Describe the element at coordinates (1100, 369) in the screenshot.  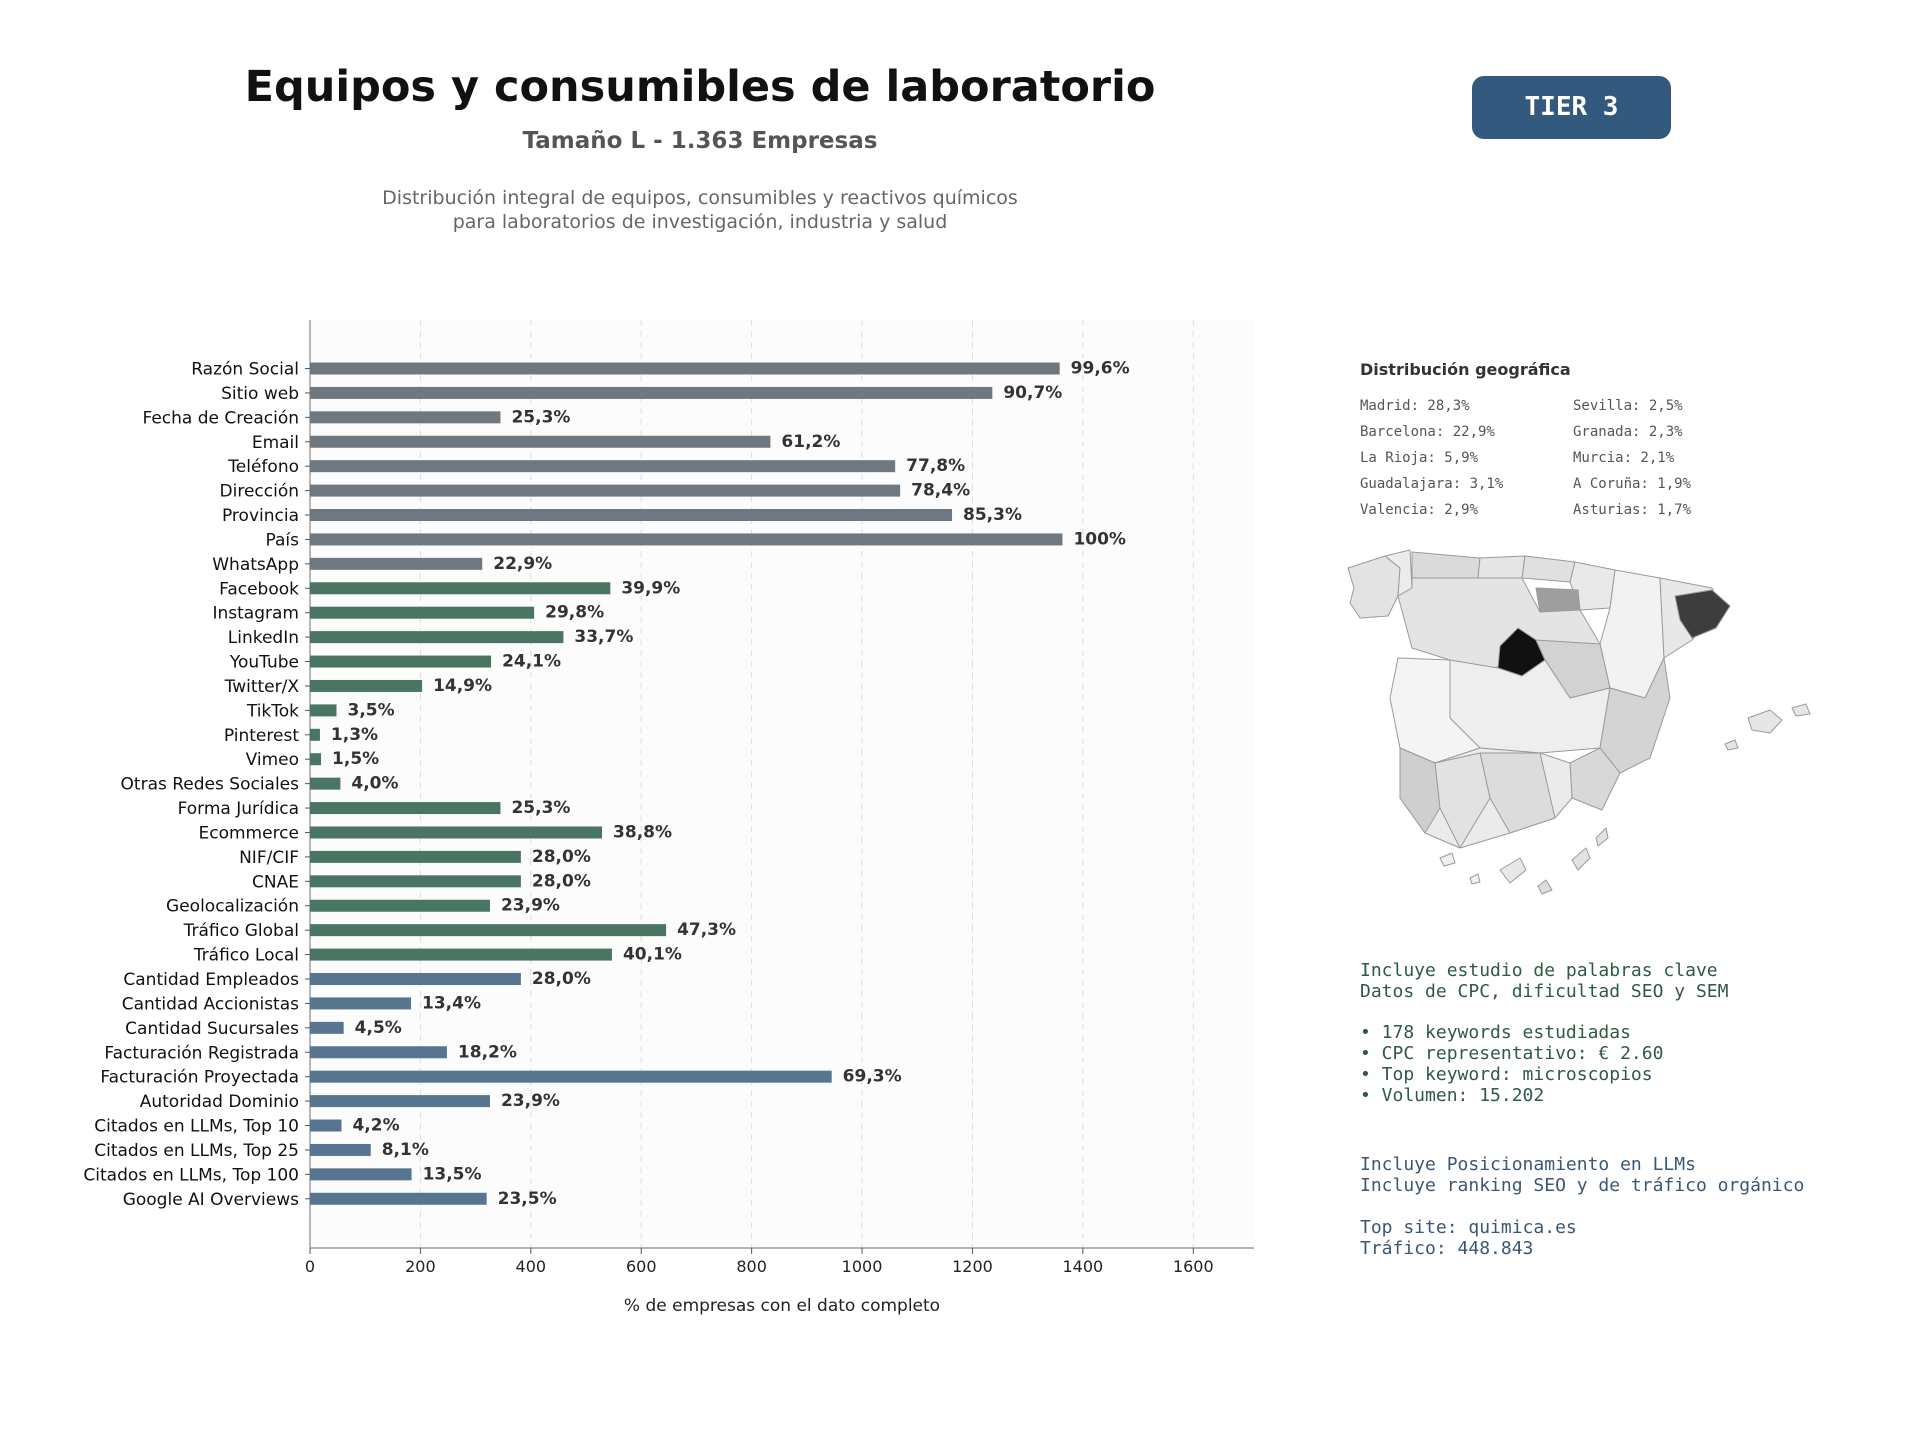
I see `data-label: 99,6%` at that location.